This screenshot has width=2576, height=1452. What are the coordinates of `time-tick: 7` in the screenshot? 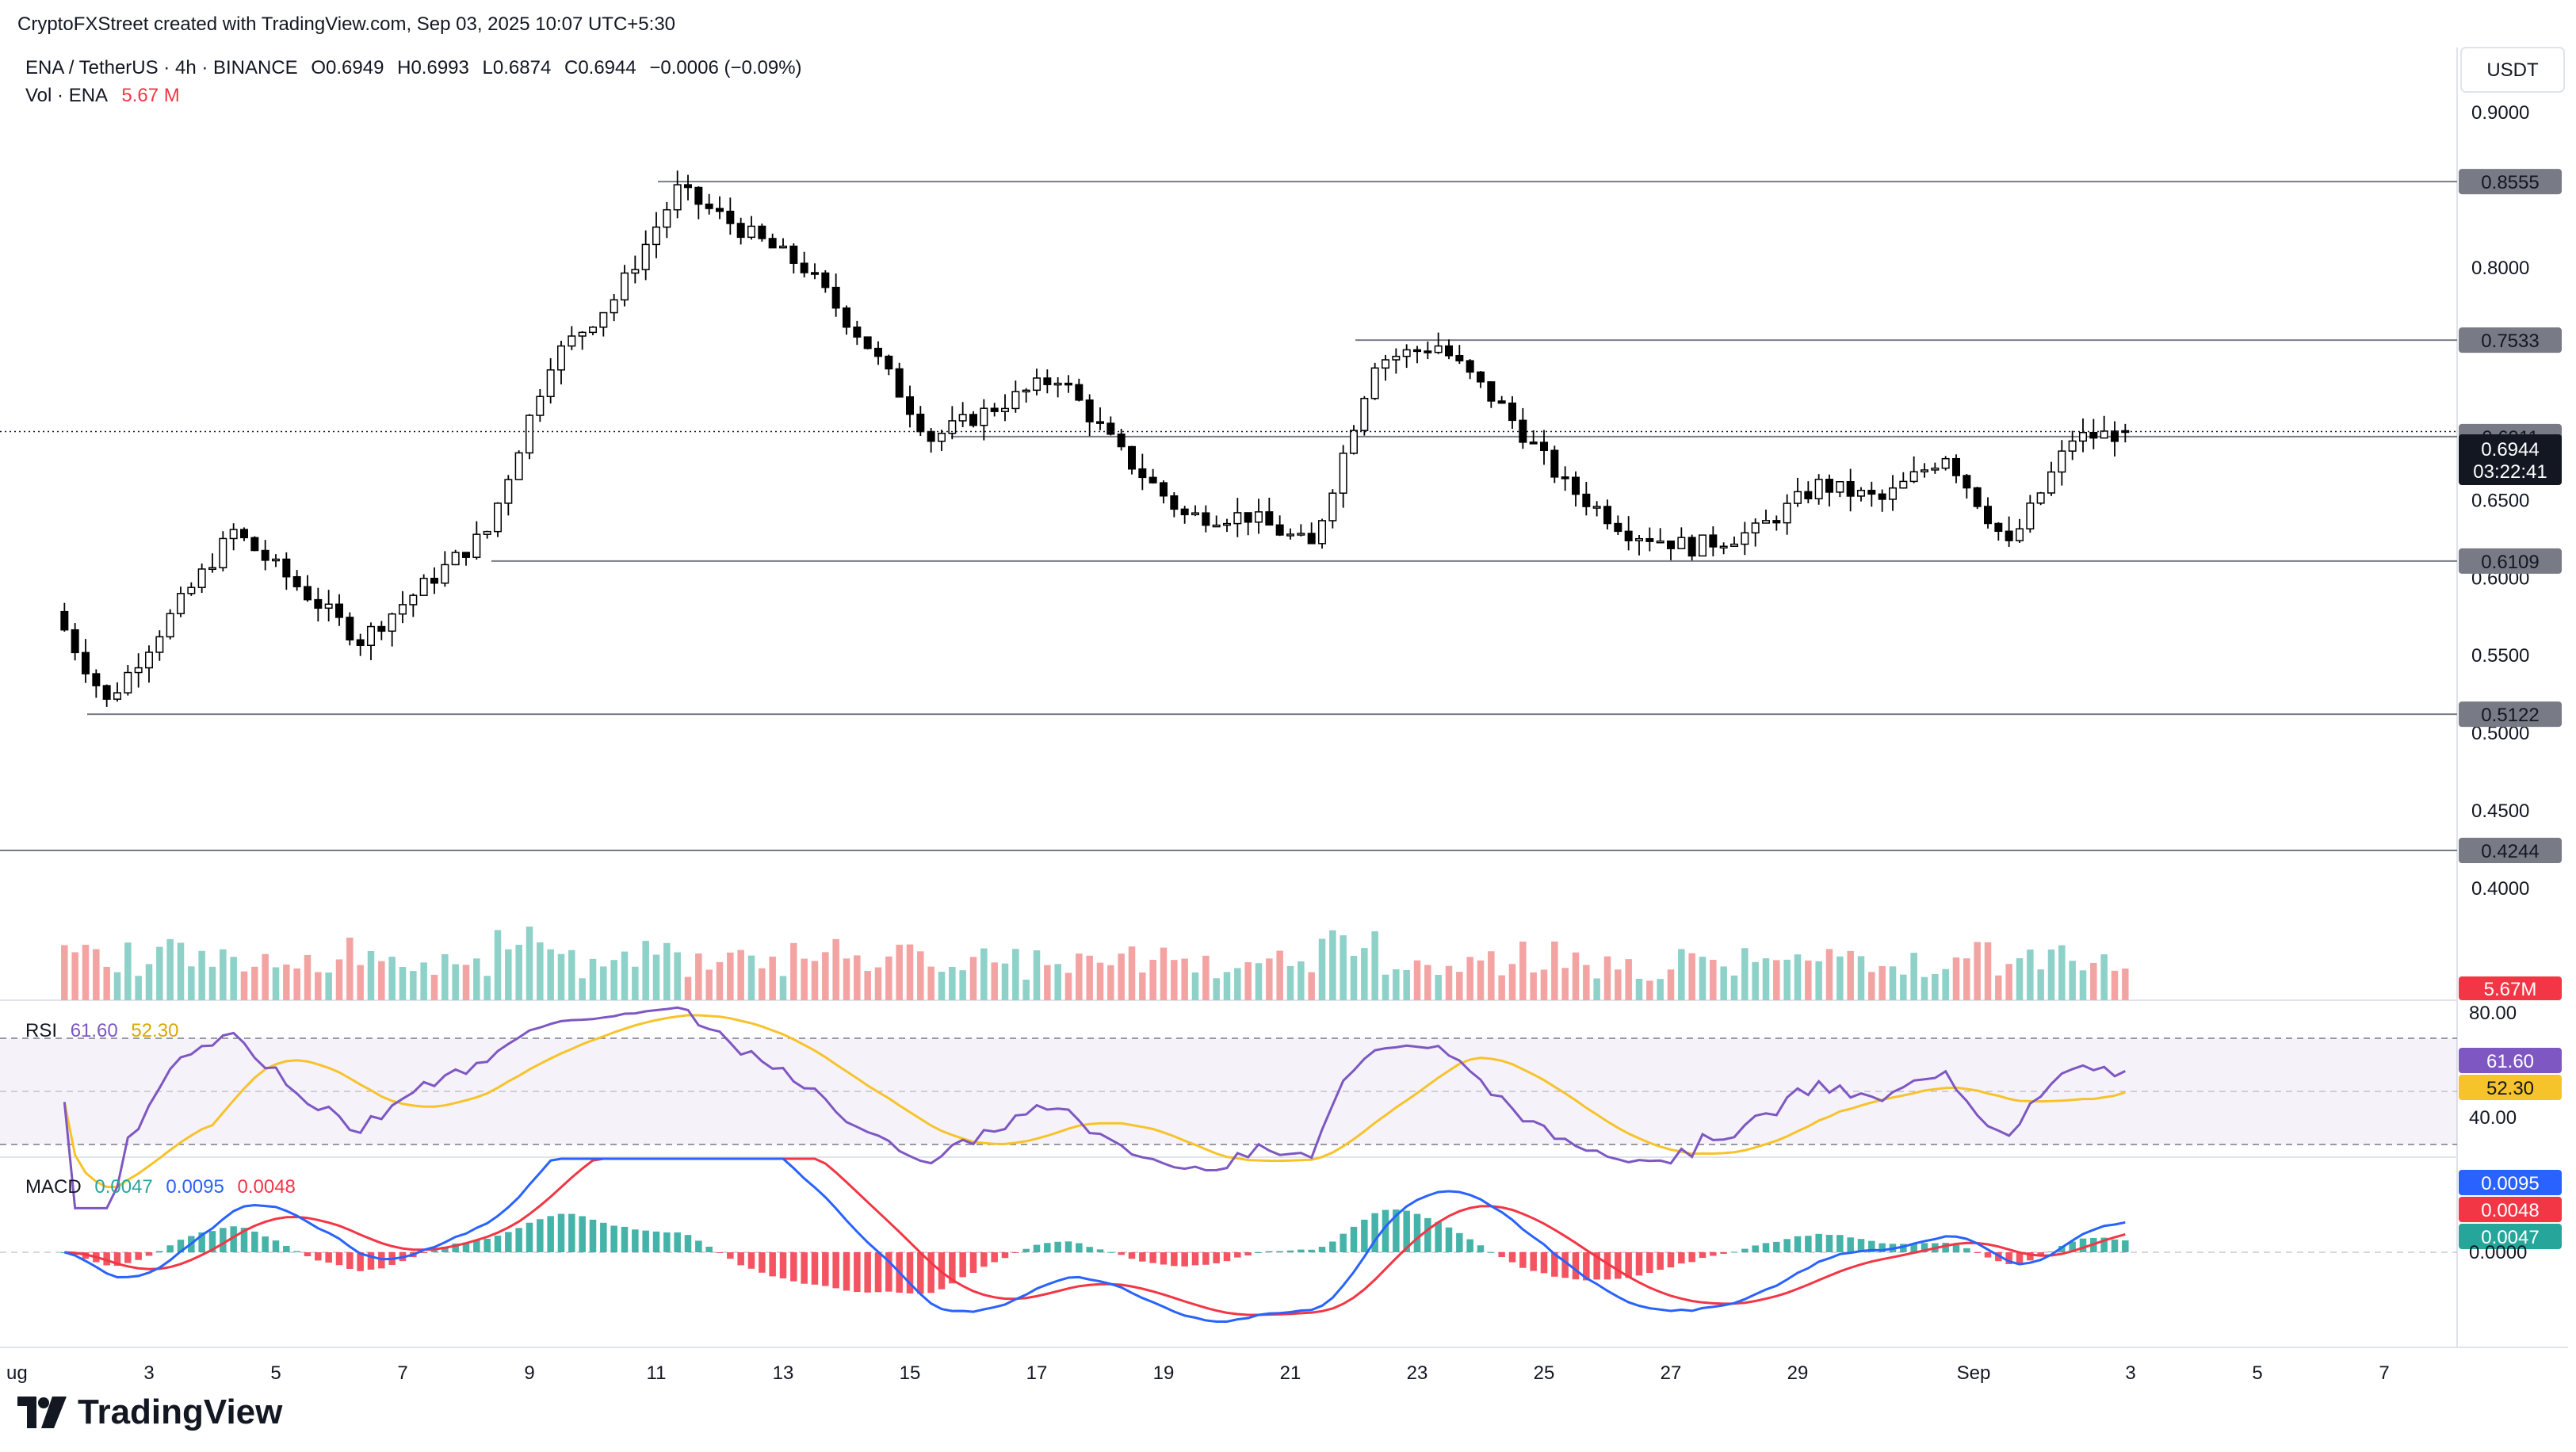 It's located at (2384, 1373).